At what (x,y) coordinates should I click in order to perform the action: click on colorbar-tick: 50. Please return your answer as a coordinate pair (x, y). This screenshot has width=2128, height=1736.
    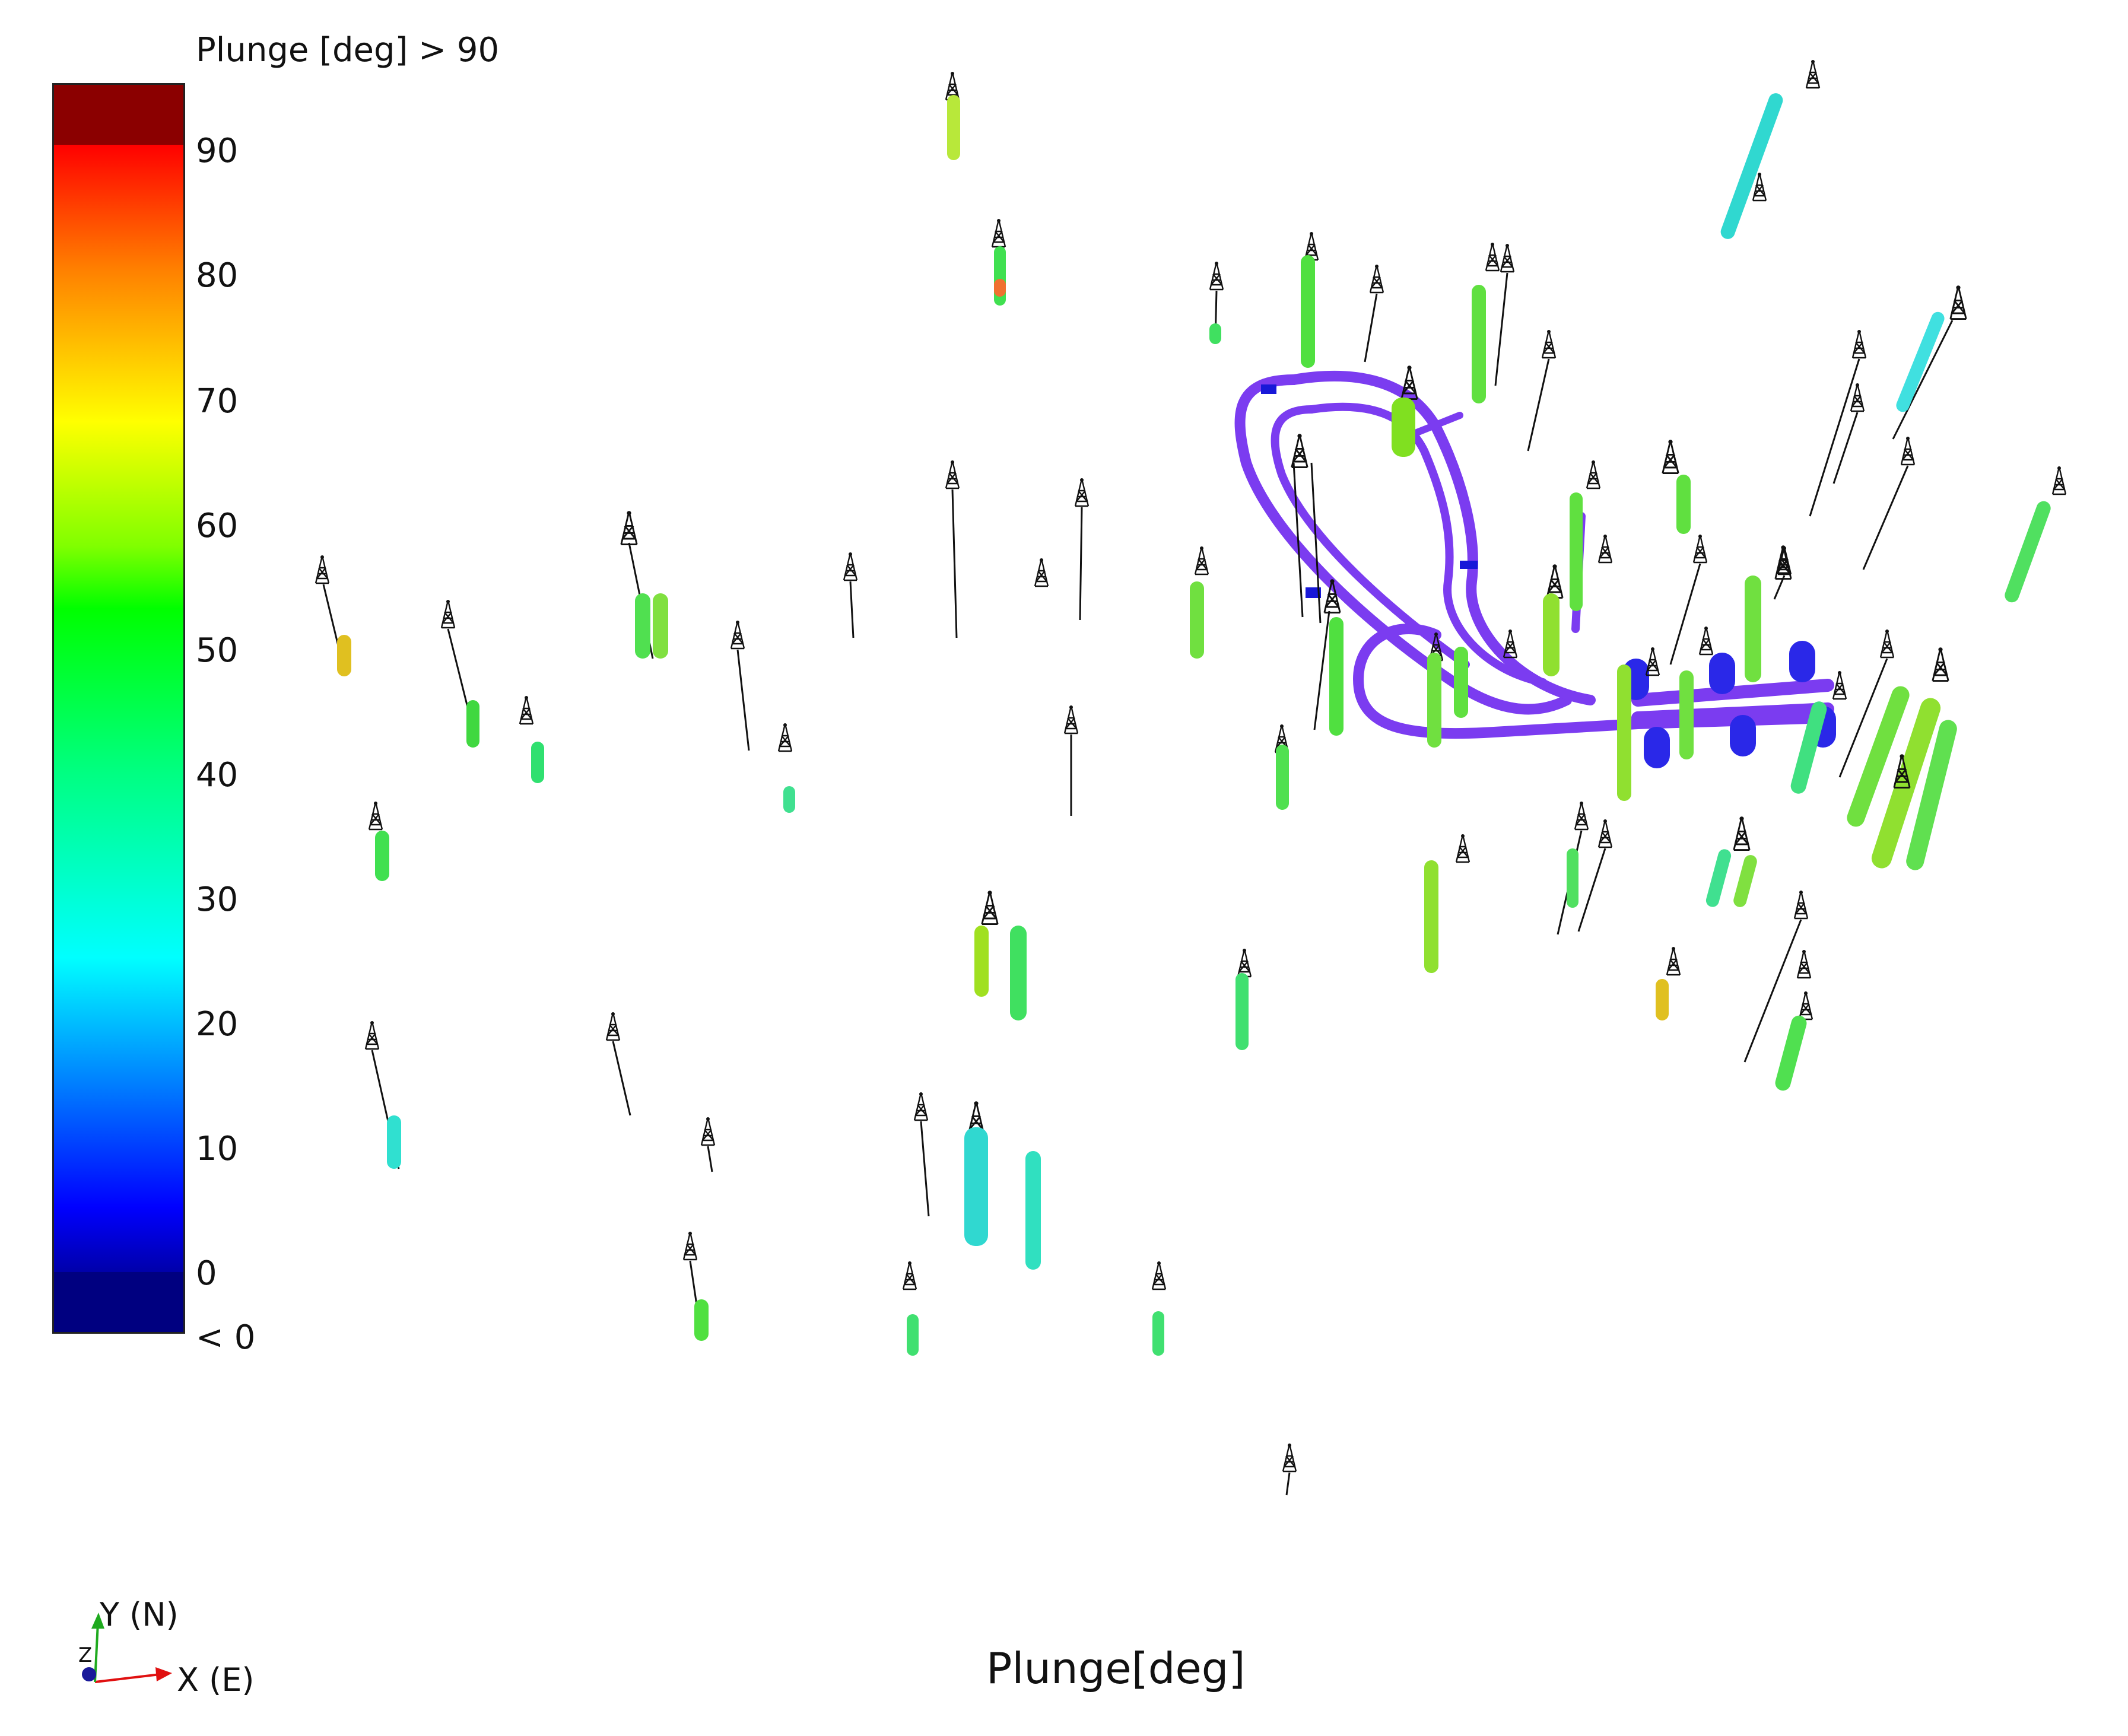
    Looking at the image, I should click on (217, 650).